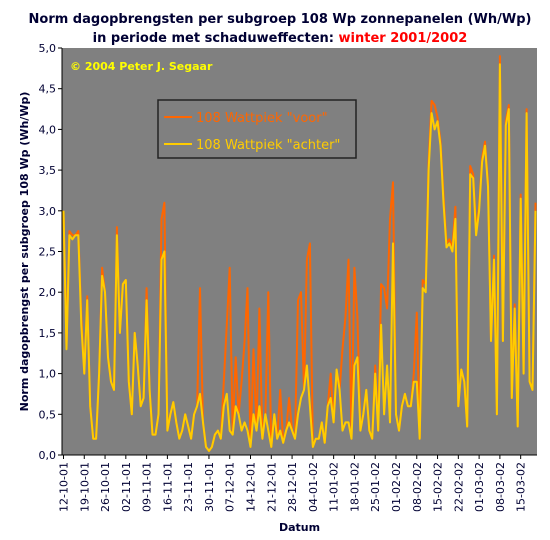 The image size is (550, 540). I want to click on y-tick-label: 3,5, so click(48, 170).